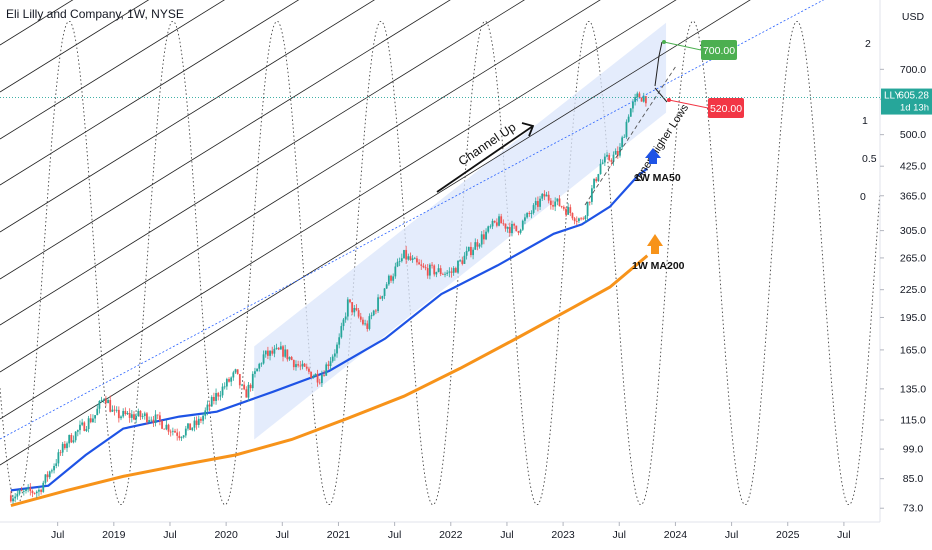 The image size is (932, 550). Describe the element at coordinates (913, 389) in the screenshot. I see `price-tick-label: 135.0` at that location.